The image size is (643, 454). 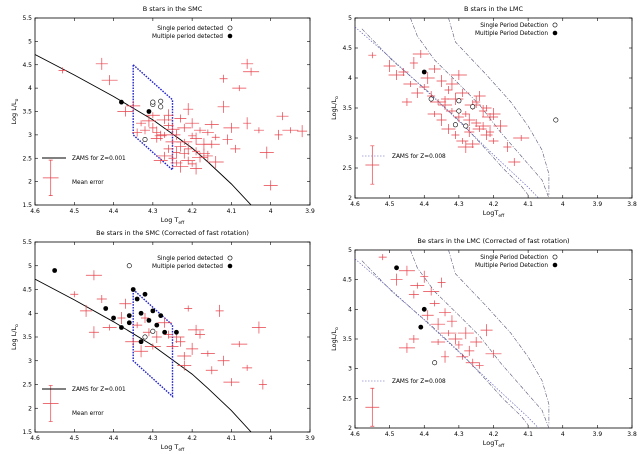 I want to click on chart-1-title: B stars in the LMC, so click(x=494, y=9).